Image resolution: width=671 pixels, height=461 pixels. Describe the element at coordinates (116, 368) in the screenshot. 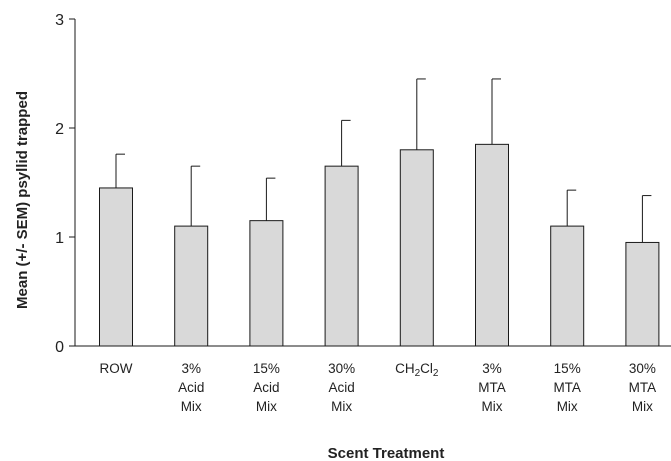

I see `x-category-label: ROW` at that location.